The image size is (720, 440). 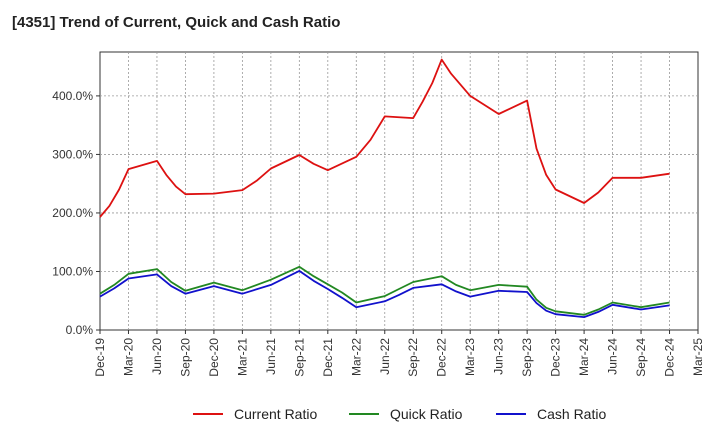 I want to click on x-tick-label: Dec-19, so click(x=100, y=357).